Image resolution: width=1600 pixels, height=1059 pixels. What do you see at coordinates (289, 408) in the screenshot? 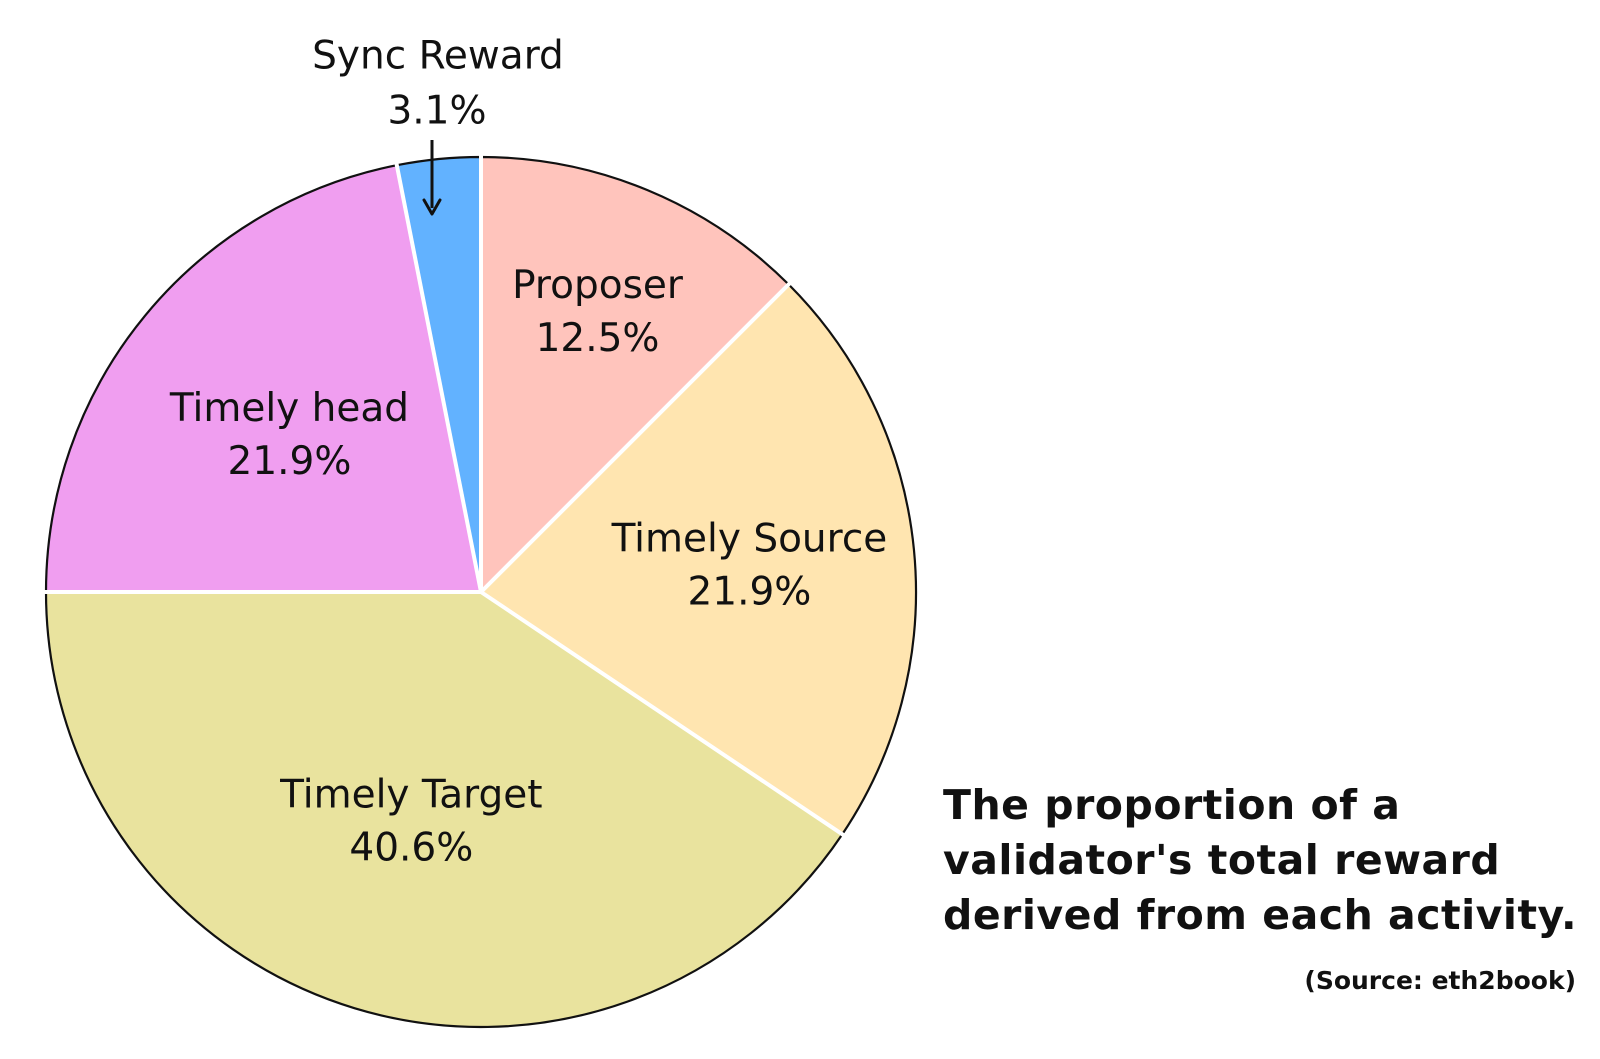
I see `slice-label-timely-head: Timely head` at bounding box center [289, 408].